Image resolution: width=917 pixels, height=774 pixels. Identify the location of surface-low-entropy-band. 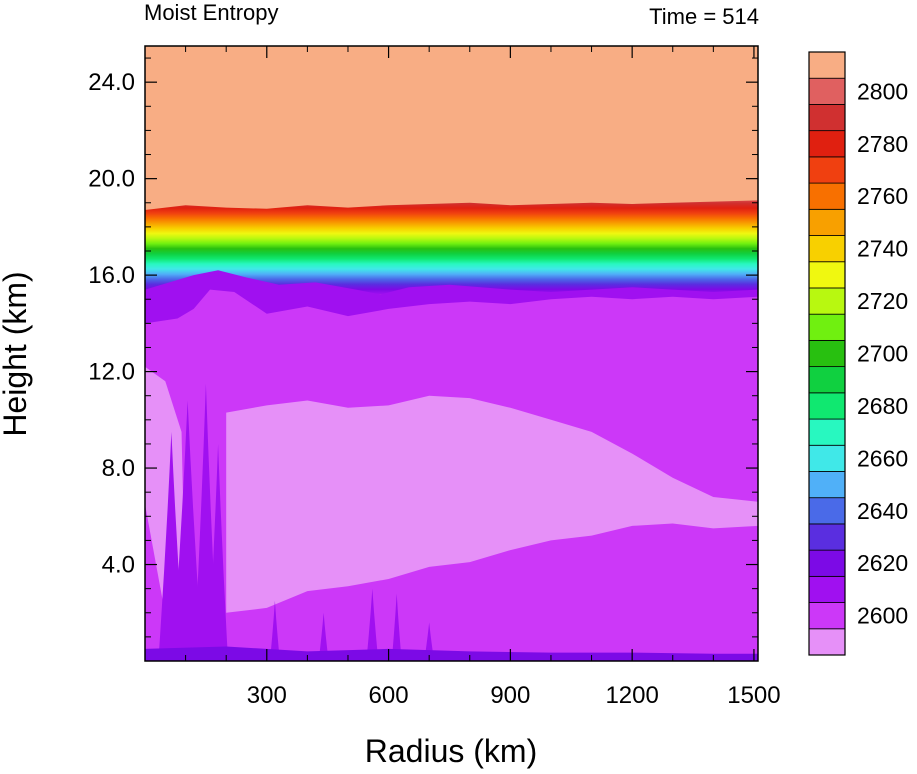
(451, 653).